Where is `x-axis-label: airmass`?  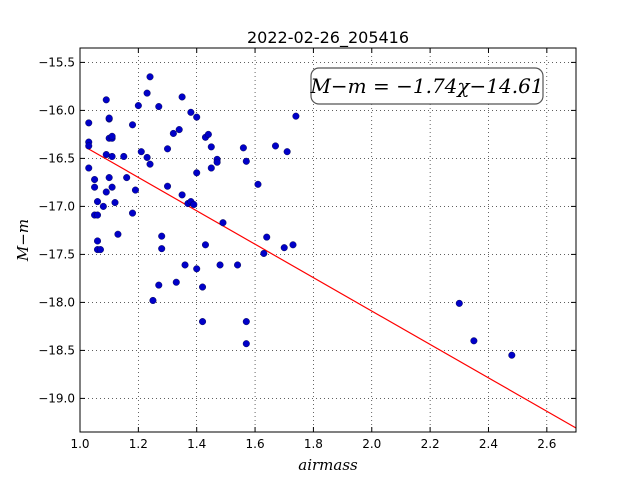
x-axis-label: airmass is located at coordinates (328, 465).